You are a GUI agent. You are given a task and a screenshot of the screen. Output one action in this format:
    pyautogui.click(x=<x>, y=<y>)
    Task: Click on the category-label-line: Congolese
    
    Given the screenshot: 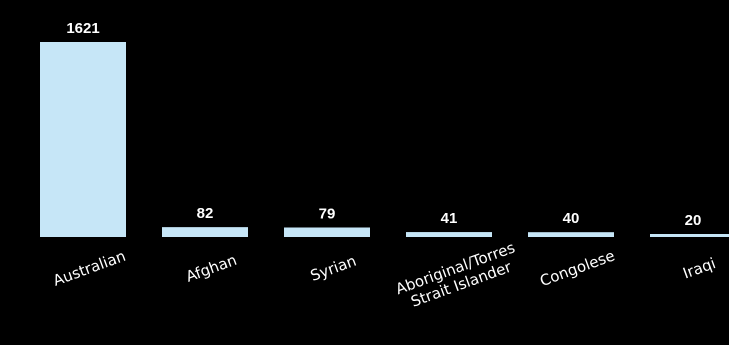 What is the action you would take?
    pyautogui.click(x=577, y=268)
    